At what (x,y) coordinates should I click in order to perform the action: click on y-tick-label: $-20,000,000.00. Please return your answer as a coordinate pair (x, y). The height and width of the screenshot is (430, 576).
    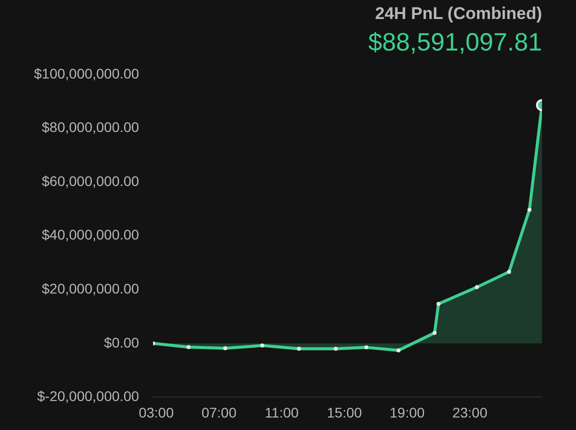
    Looking at the image, I should click on (88, 396).